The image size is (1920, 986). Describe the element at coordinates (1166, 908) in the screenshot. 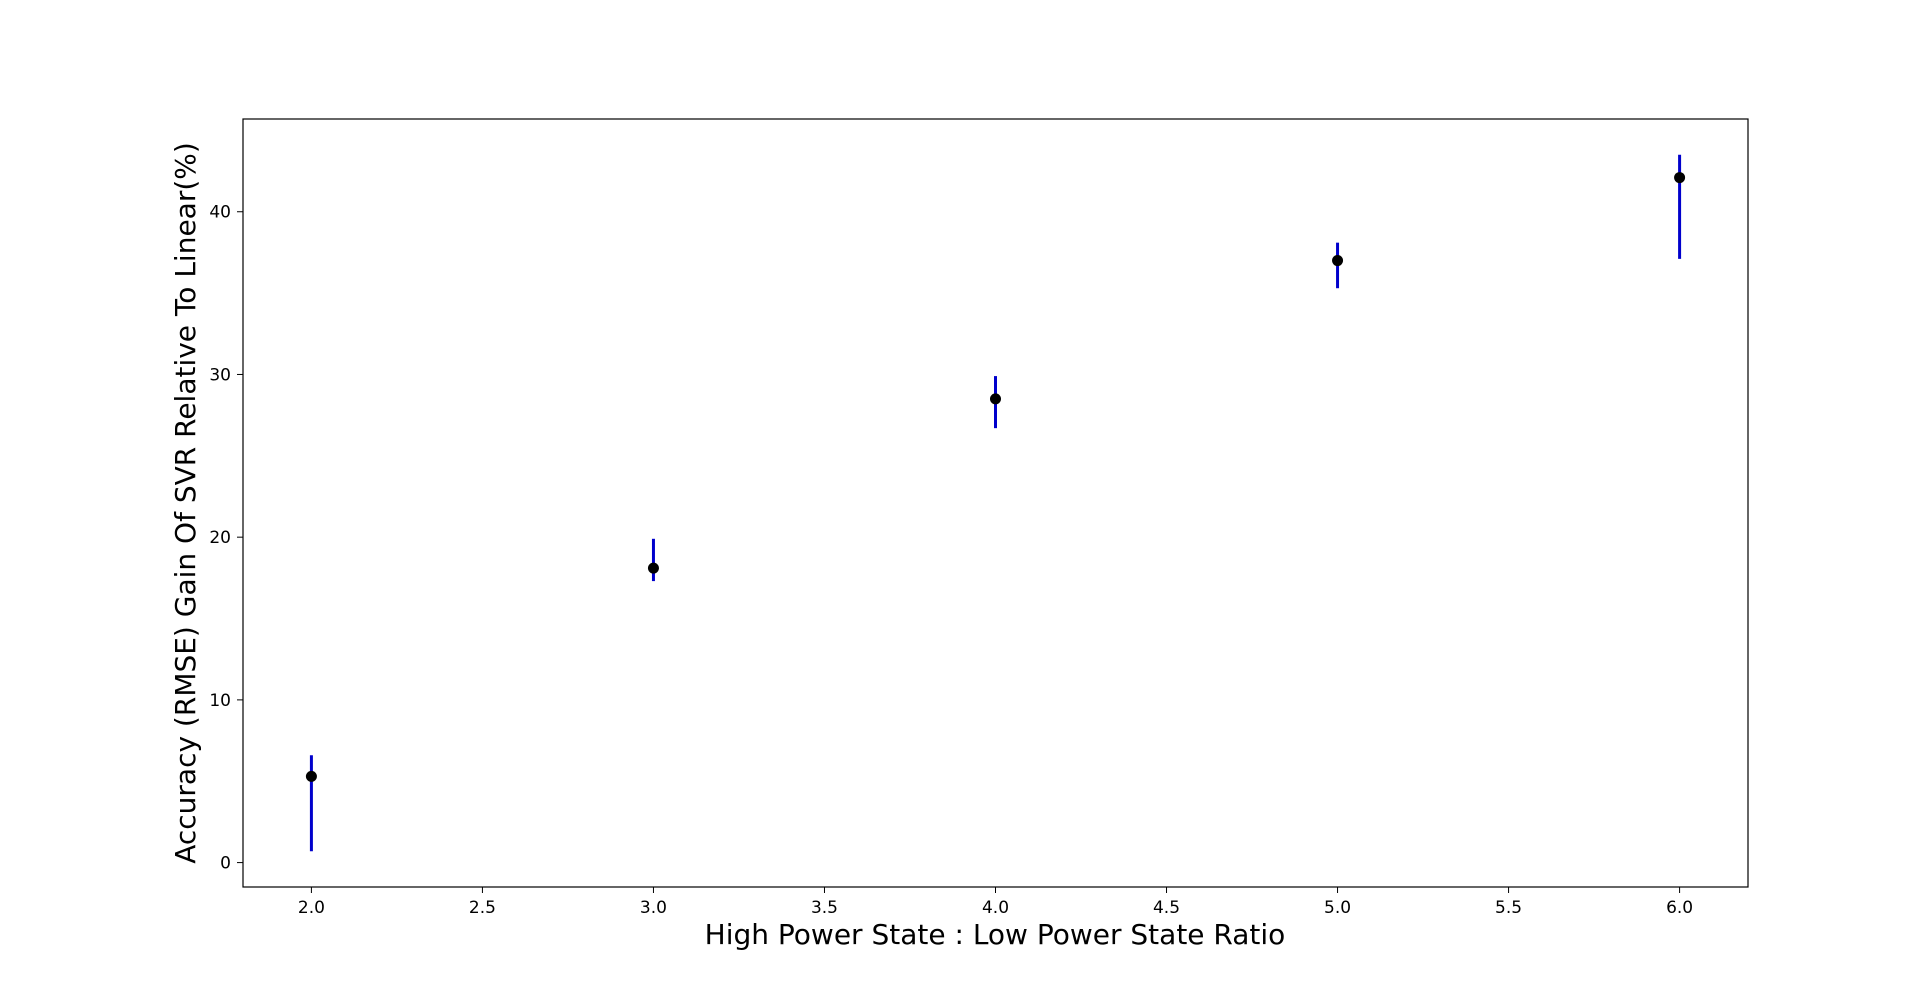

I see `x-tick-label: 4.5` at that location.